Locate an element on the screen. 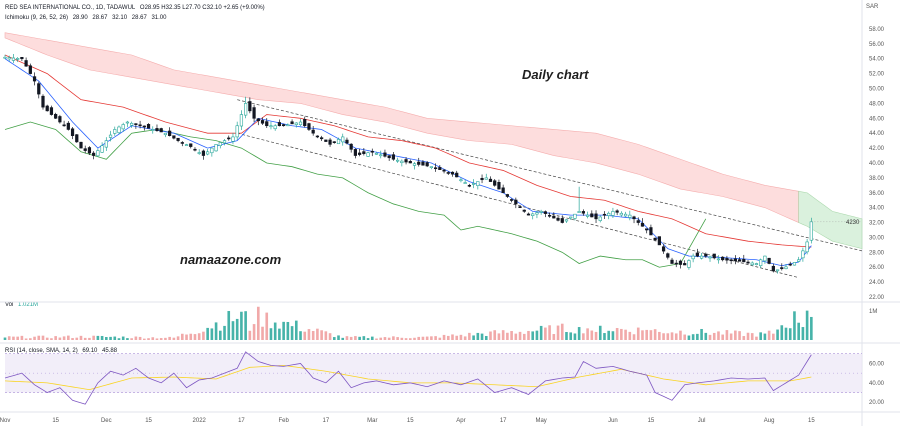  volume-tick-label: 1M is located at coordinates (873, 312).